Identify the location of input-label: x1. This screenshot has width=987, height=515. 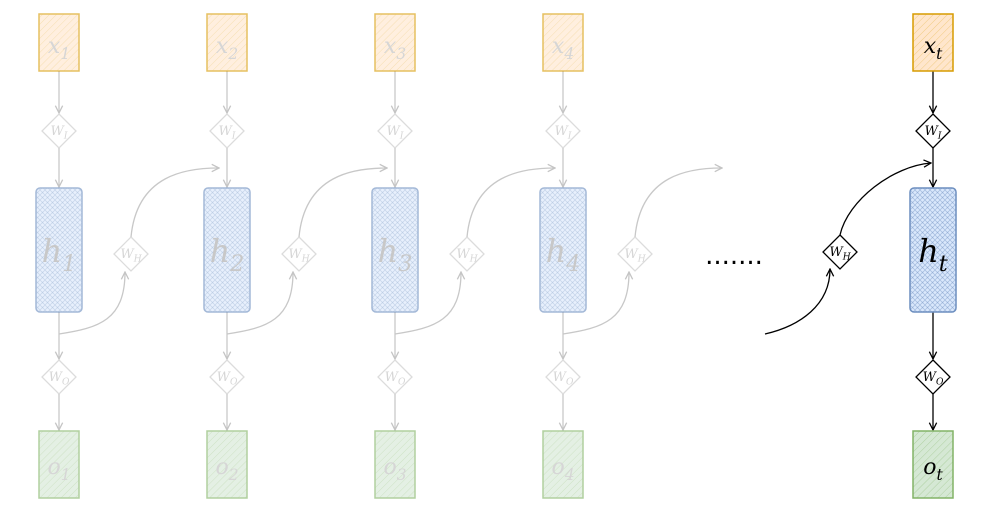
(59, 48).